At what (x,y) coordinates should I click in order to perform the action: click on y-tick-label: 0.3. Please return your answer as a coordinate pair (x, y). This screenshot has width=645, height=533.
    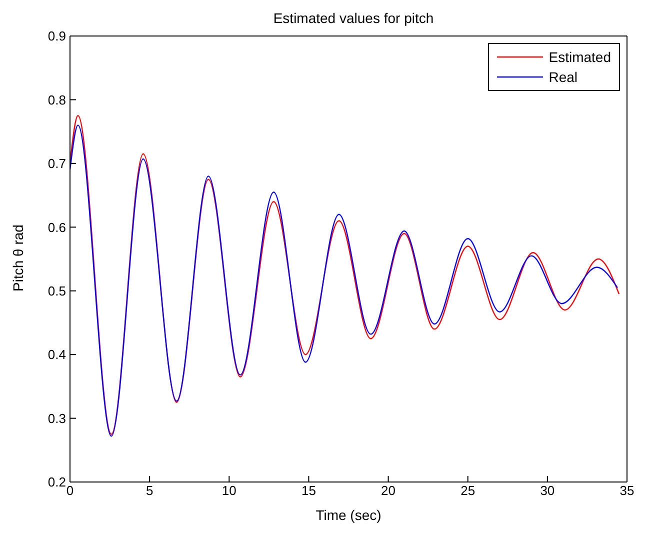
    Looking at the image, I should click on (57, 418).